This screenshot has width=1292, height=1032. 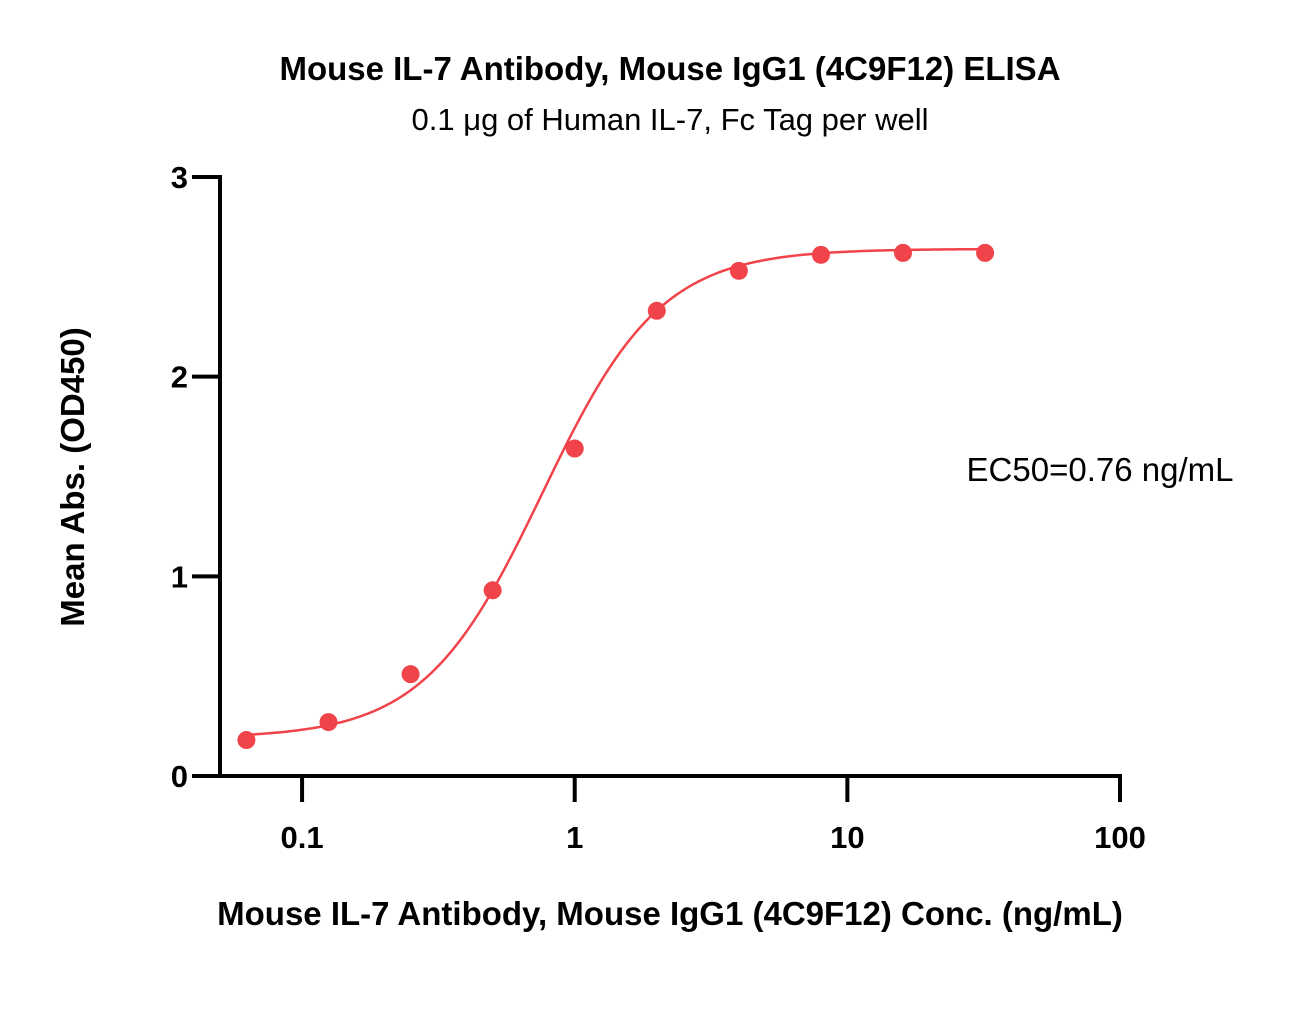 What do you see at coordinates (670, 119) in the screenshot?
I see `chart-subtitle: 0.1 μg of Human IL-7, Fc Tag per well` at bounding box center [670, 119].